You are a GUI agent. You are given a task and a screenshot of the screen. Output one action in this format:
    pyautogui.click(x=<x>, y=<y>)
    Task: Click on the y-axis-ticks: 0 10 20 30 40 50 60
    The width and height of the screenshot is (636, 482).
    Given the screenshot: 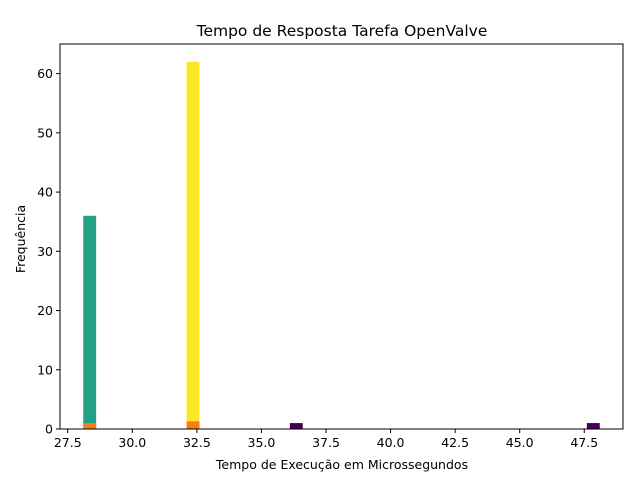 What is the action you would take?
    pyautogui.click(x=48, y=251)
    